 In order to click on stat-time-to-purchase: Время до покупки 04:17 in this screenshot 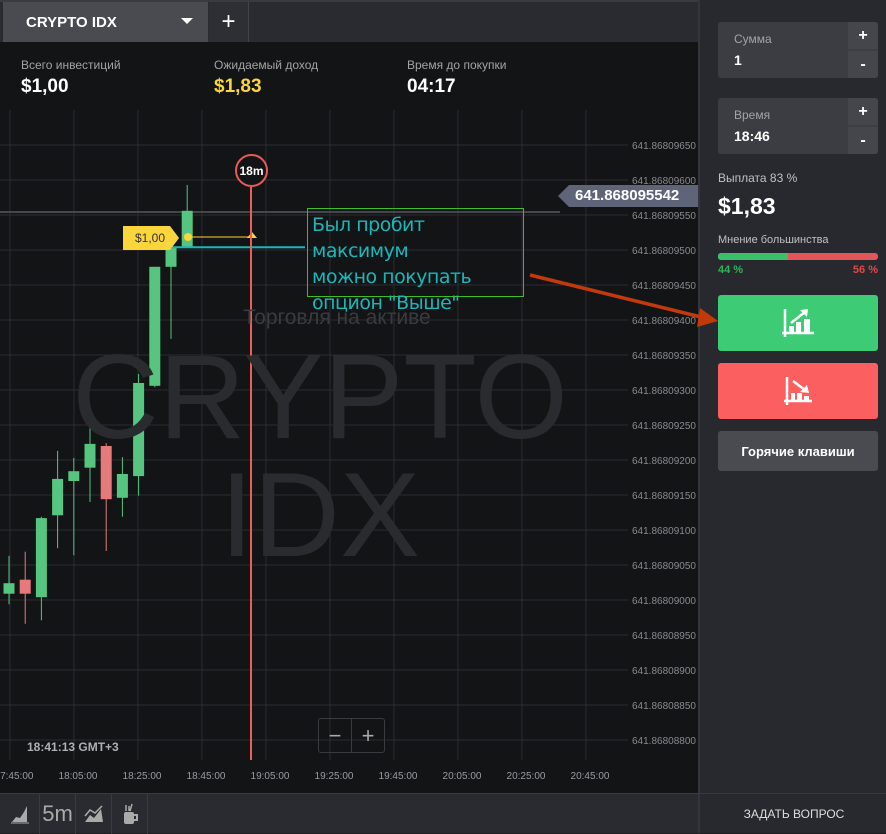, I will do `click(456, 78)`.